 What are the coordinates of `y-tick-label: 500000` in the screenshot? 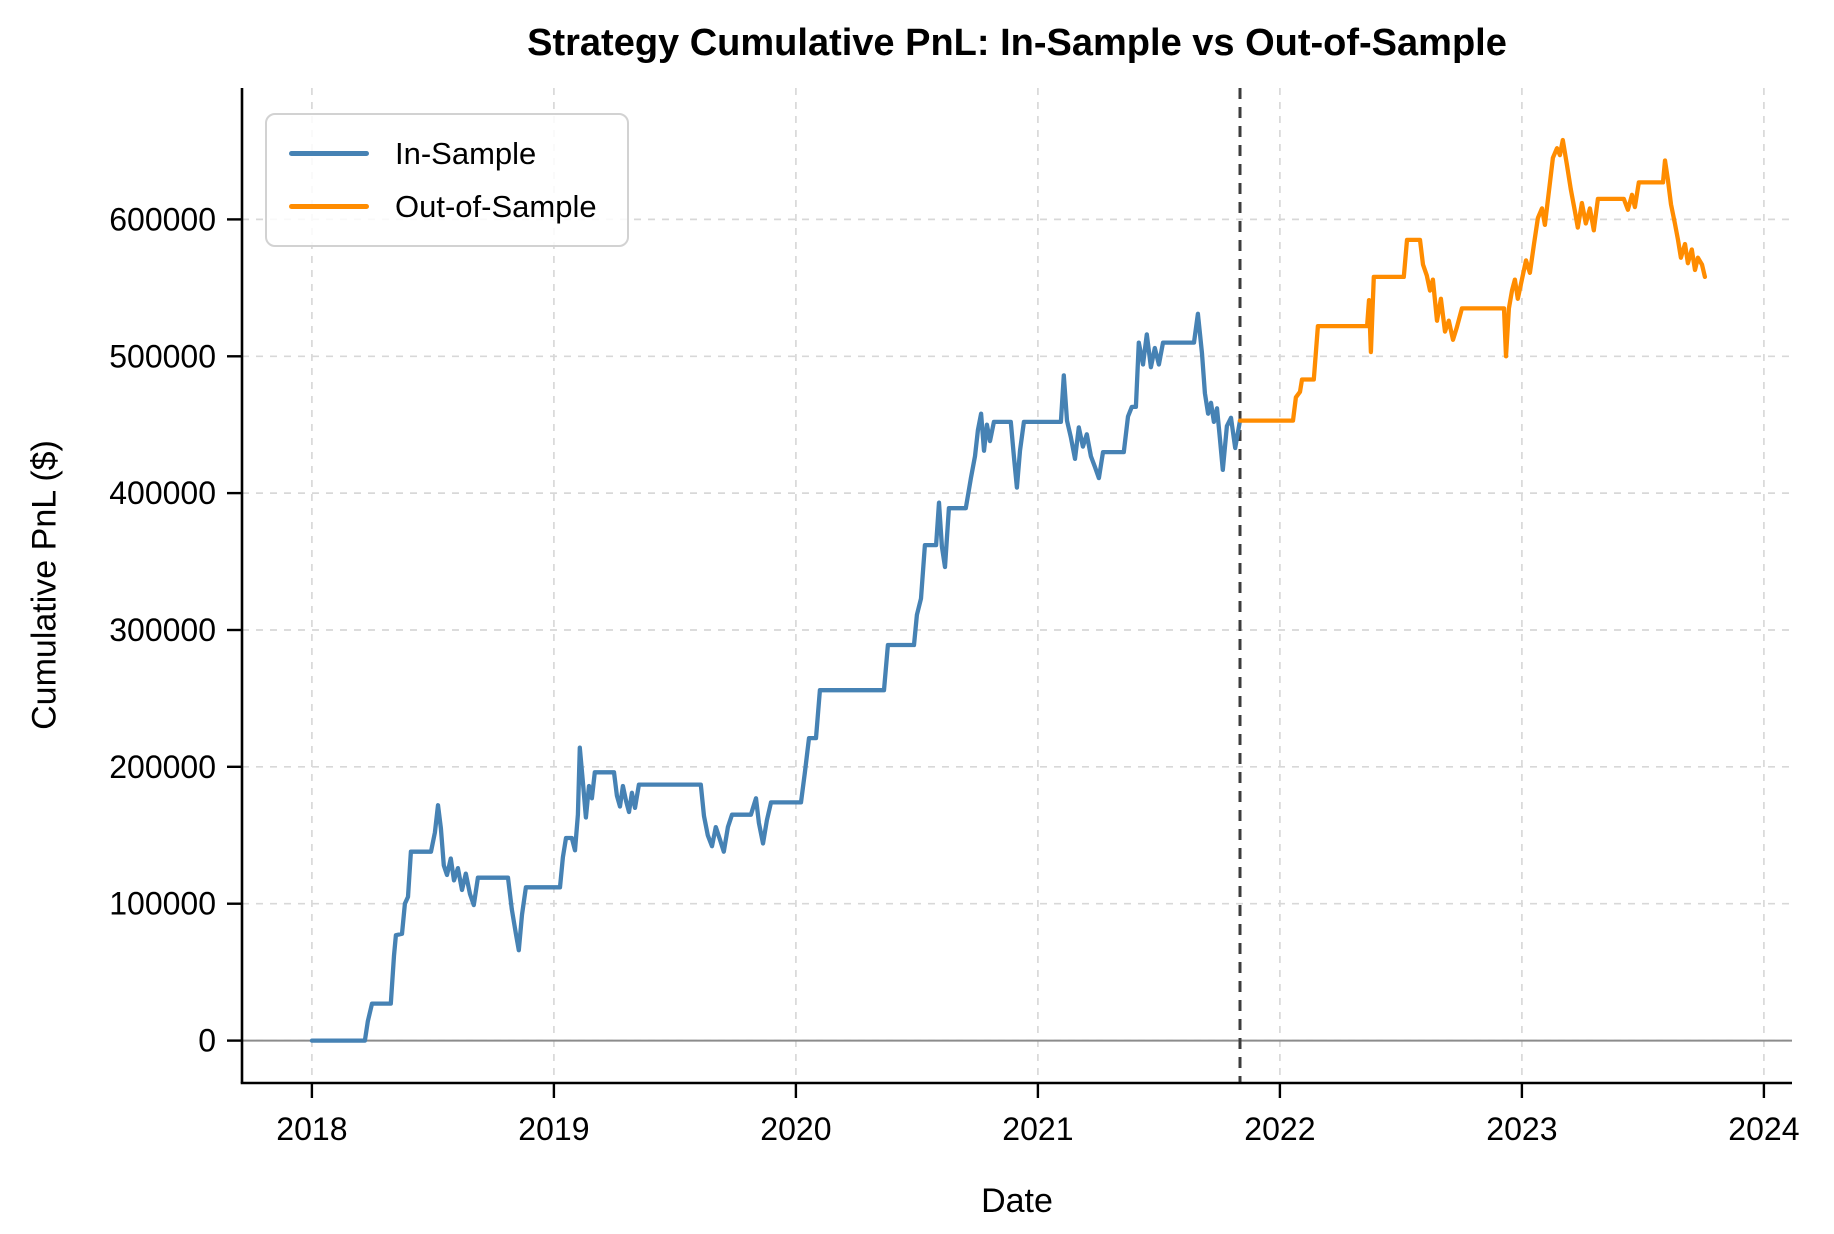 It's located at (162, 356).